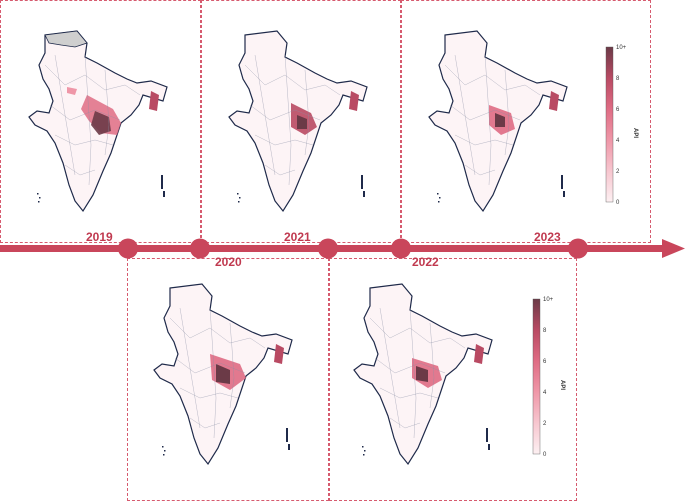 Image resolution: width=685 pixels, height=503 pixels. I want to click on panel-2020, so click(228, 379).